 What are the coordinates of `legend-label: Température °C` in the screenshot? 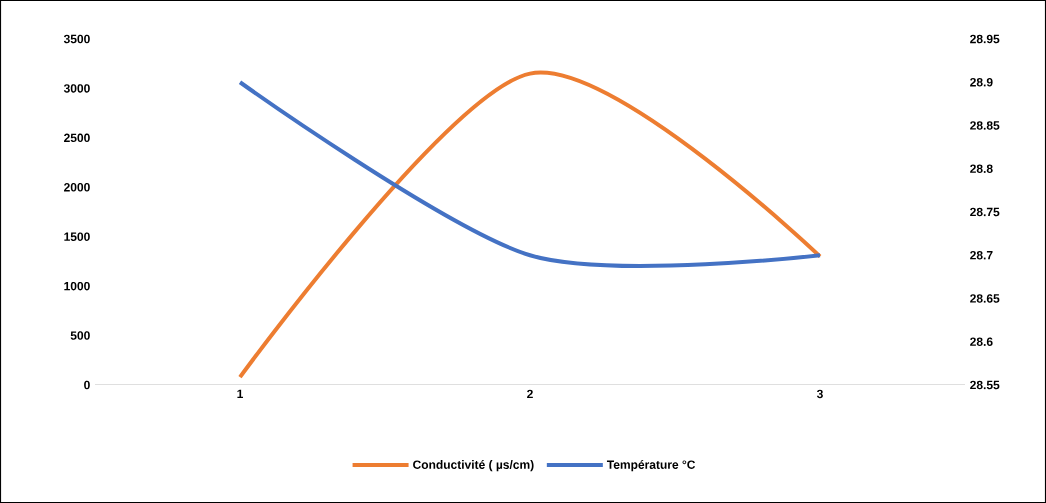 It's located at (651, 466).